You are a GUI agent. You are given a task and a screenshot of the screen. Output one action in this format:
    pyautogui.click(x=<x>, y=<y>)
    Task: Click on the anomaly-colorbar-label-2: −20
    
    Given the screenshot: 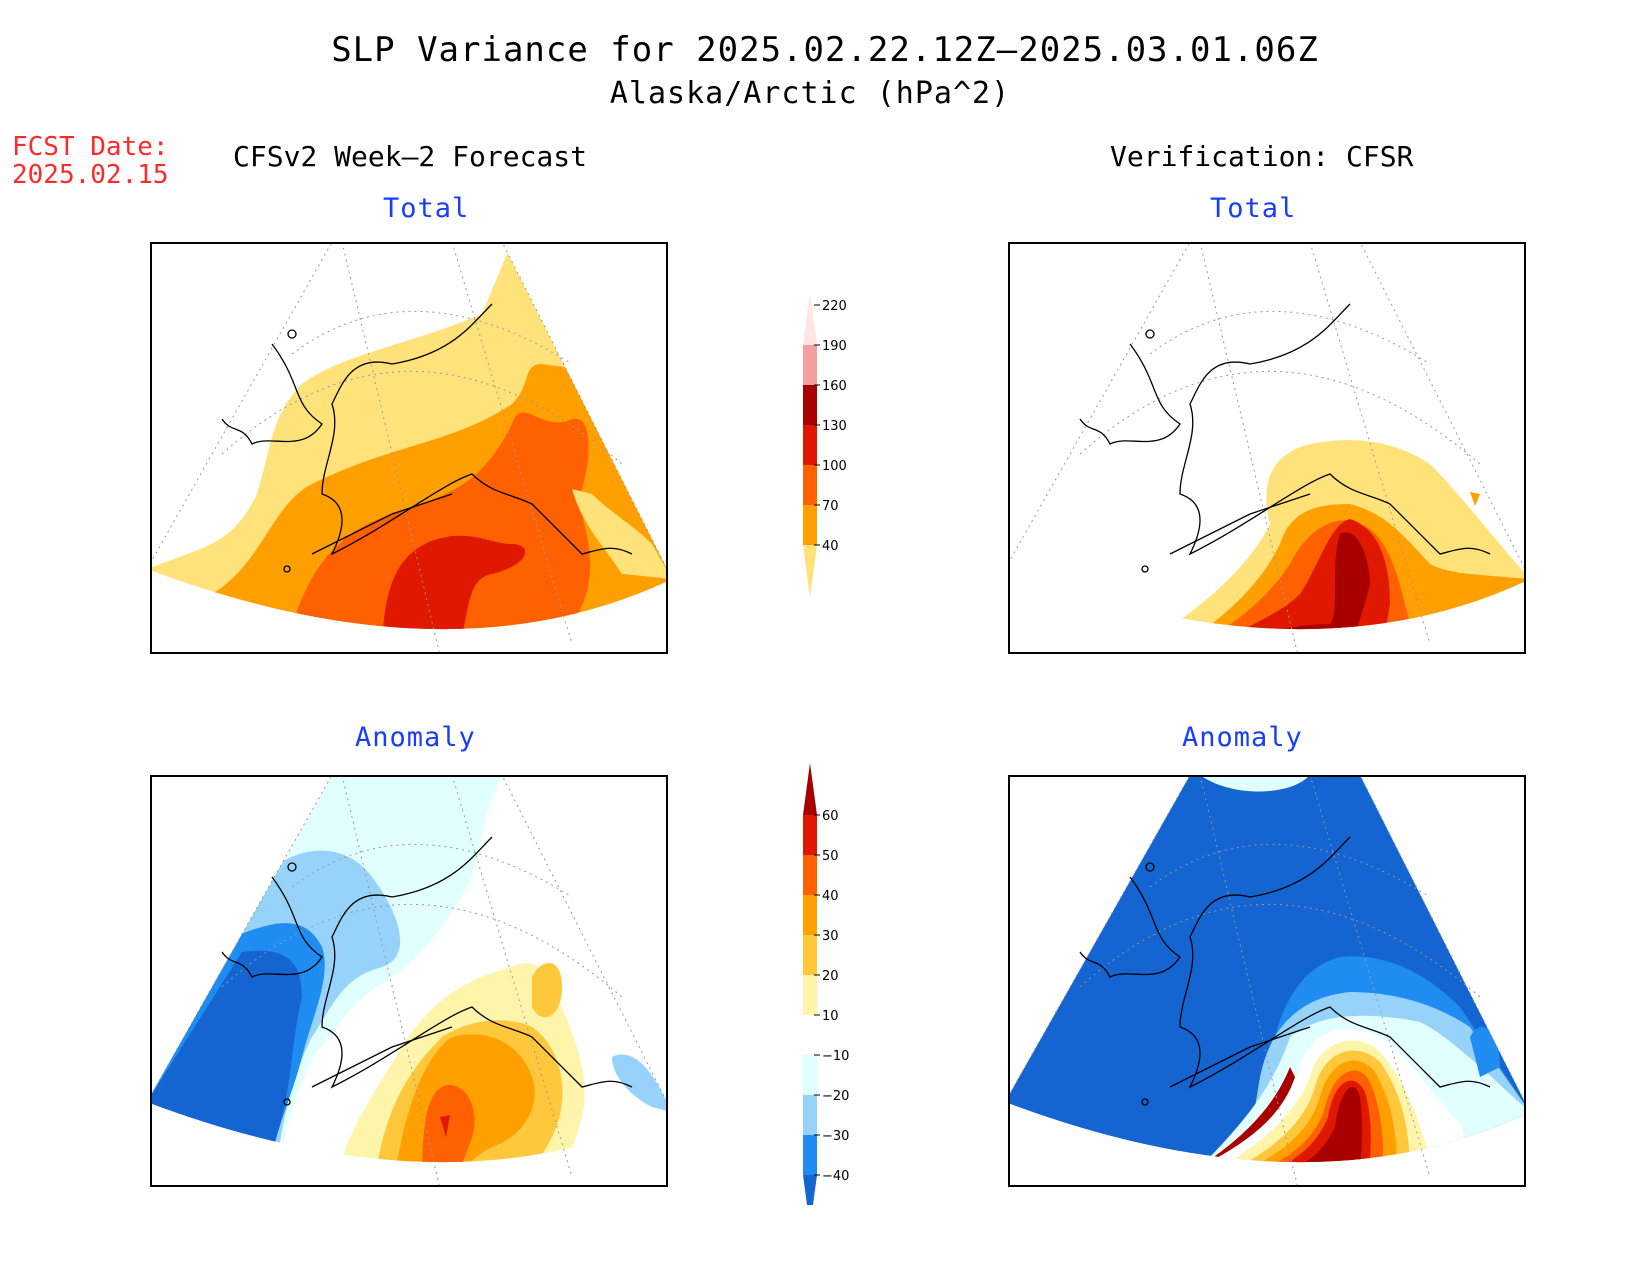 What is the action you would take?
    pyautogui.click(x=835, y=1096)
    